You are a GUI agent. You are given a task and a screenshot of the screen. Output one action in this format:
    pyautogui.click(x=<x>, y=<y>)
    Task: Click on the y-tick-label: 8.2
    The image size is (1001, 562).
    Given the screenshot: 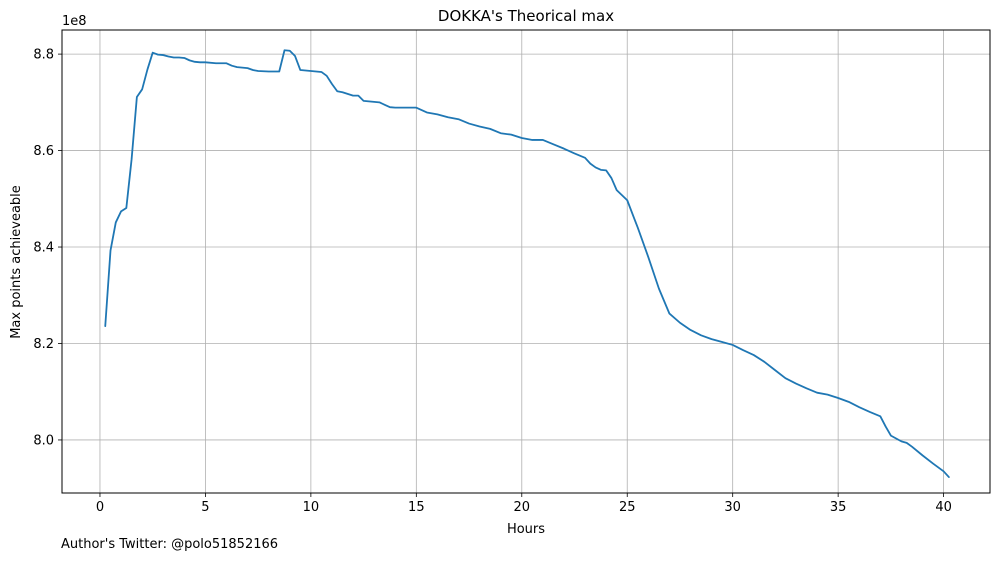 What is the action you would take?
    pyautogui.click(x=43, y=344)
    